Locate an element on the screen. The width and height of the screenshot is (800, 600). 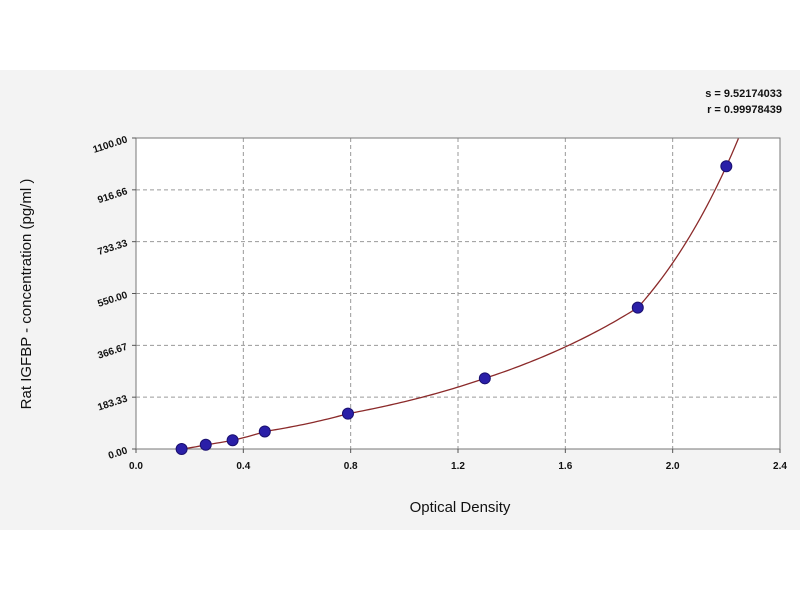
y-tick-label: 550.00 is located at coordinates (112, 300).